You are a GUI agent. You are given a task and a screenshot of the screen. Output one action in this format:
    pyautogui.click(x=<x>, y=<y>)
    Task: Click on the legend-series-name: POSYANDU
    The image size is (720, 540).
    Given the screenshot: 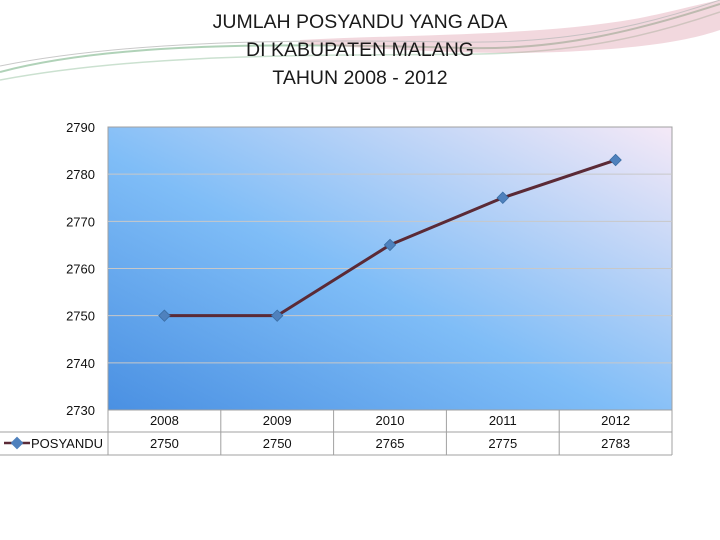 What is the action you would take?
    pyautogui.click(x=67, y=443)
    